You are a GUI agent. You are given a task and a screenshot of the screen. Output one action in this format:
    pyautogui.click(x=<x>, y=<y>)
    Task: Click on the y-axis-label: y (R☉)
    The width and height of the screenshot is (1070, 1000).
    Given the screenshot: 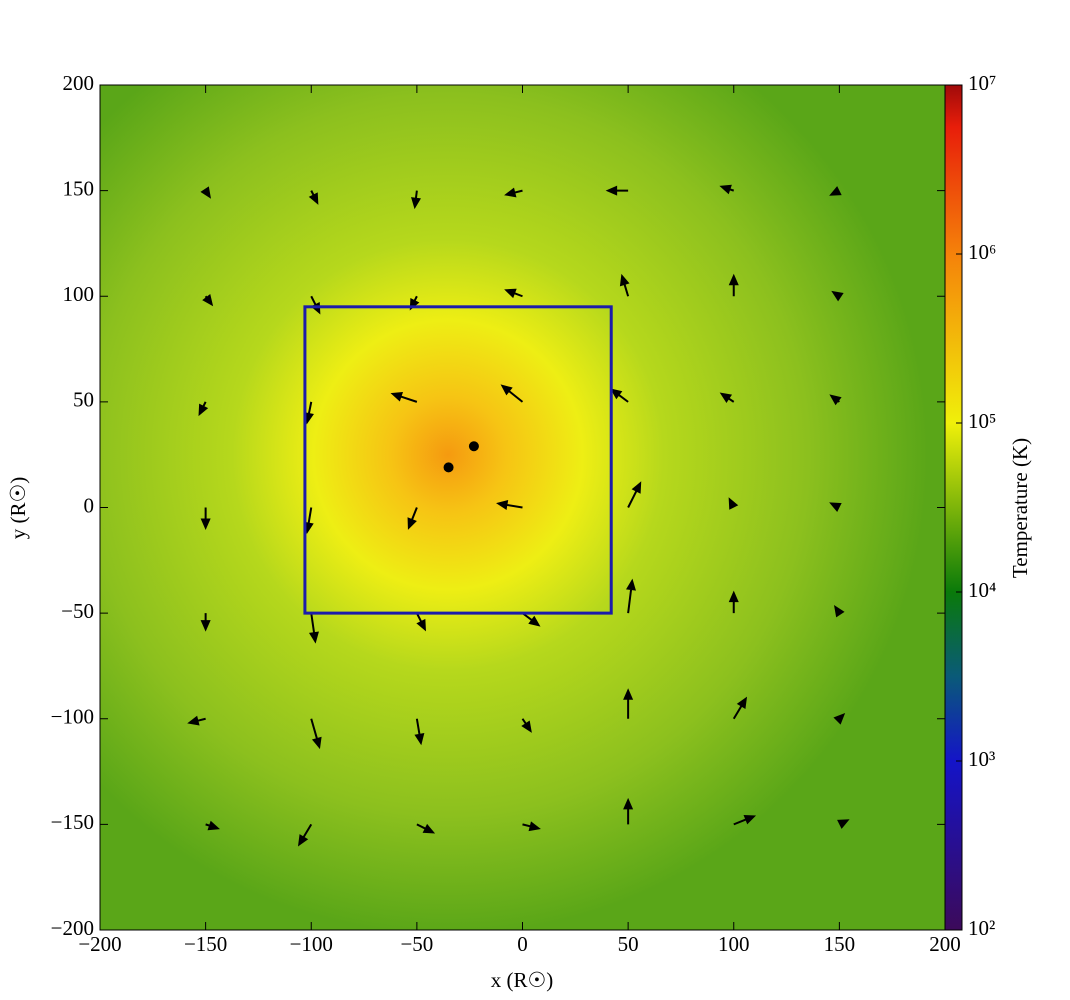 What is the action you would take?
    pyautogui.click(x=18, y=508)
    